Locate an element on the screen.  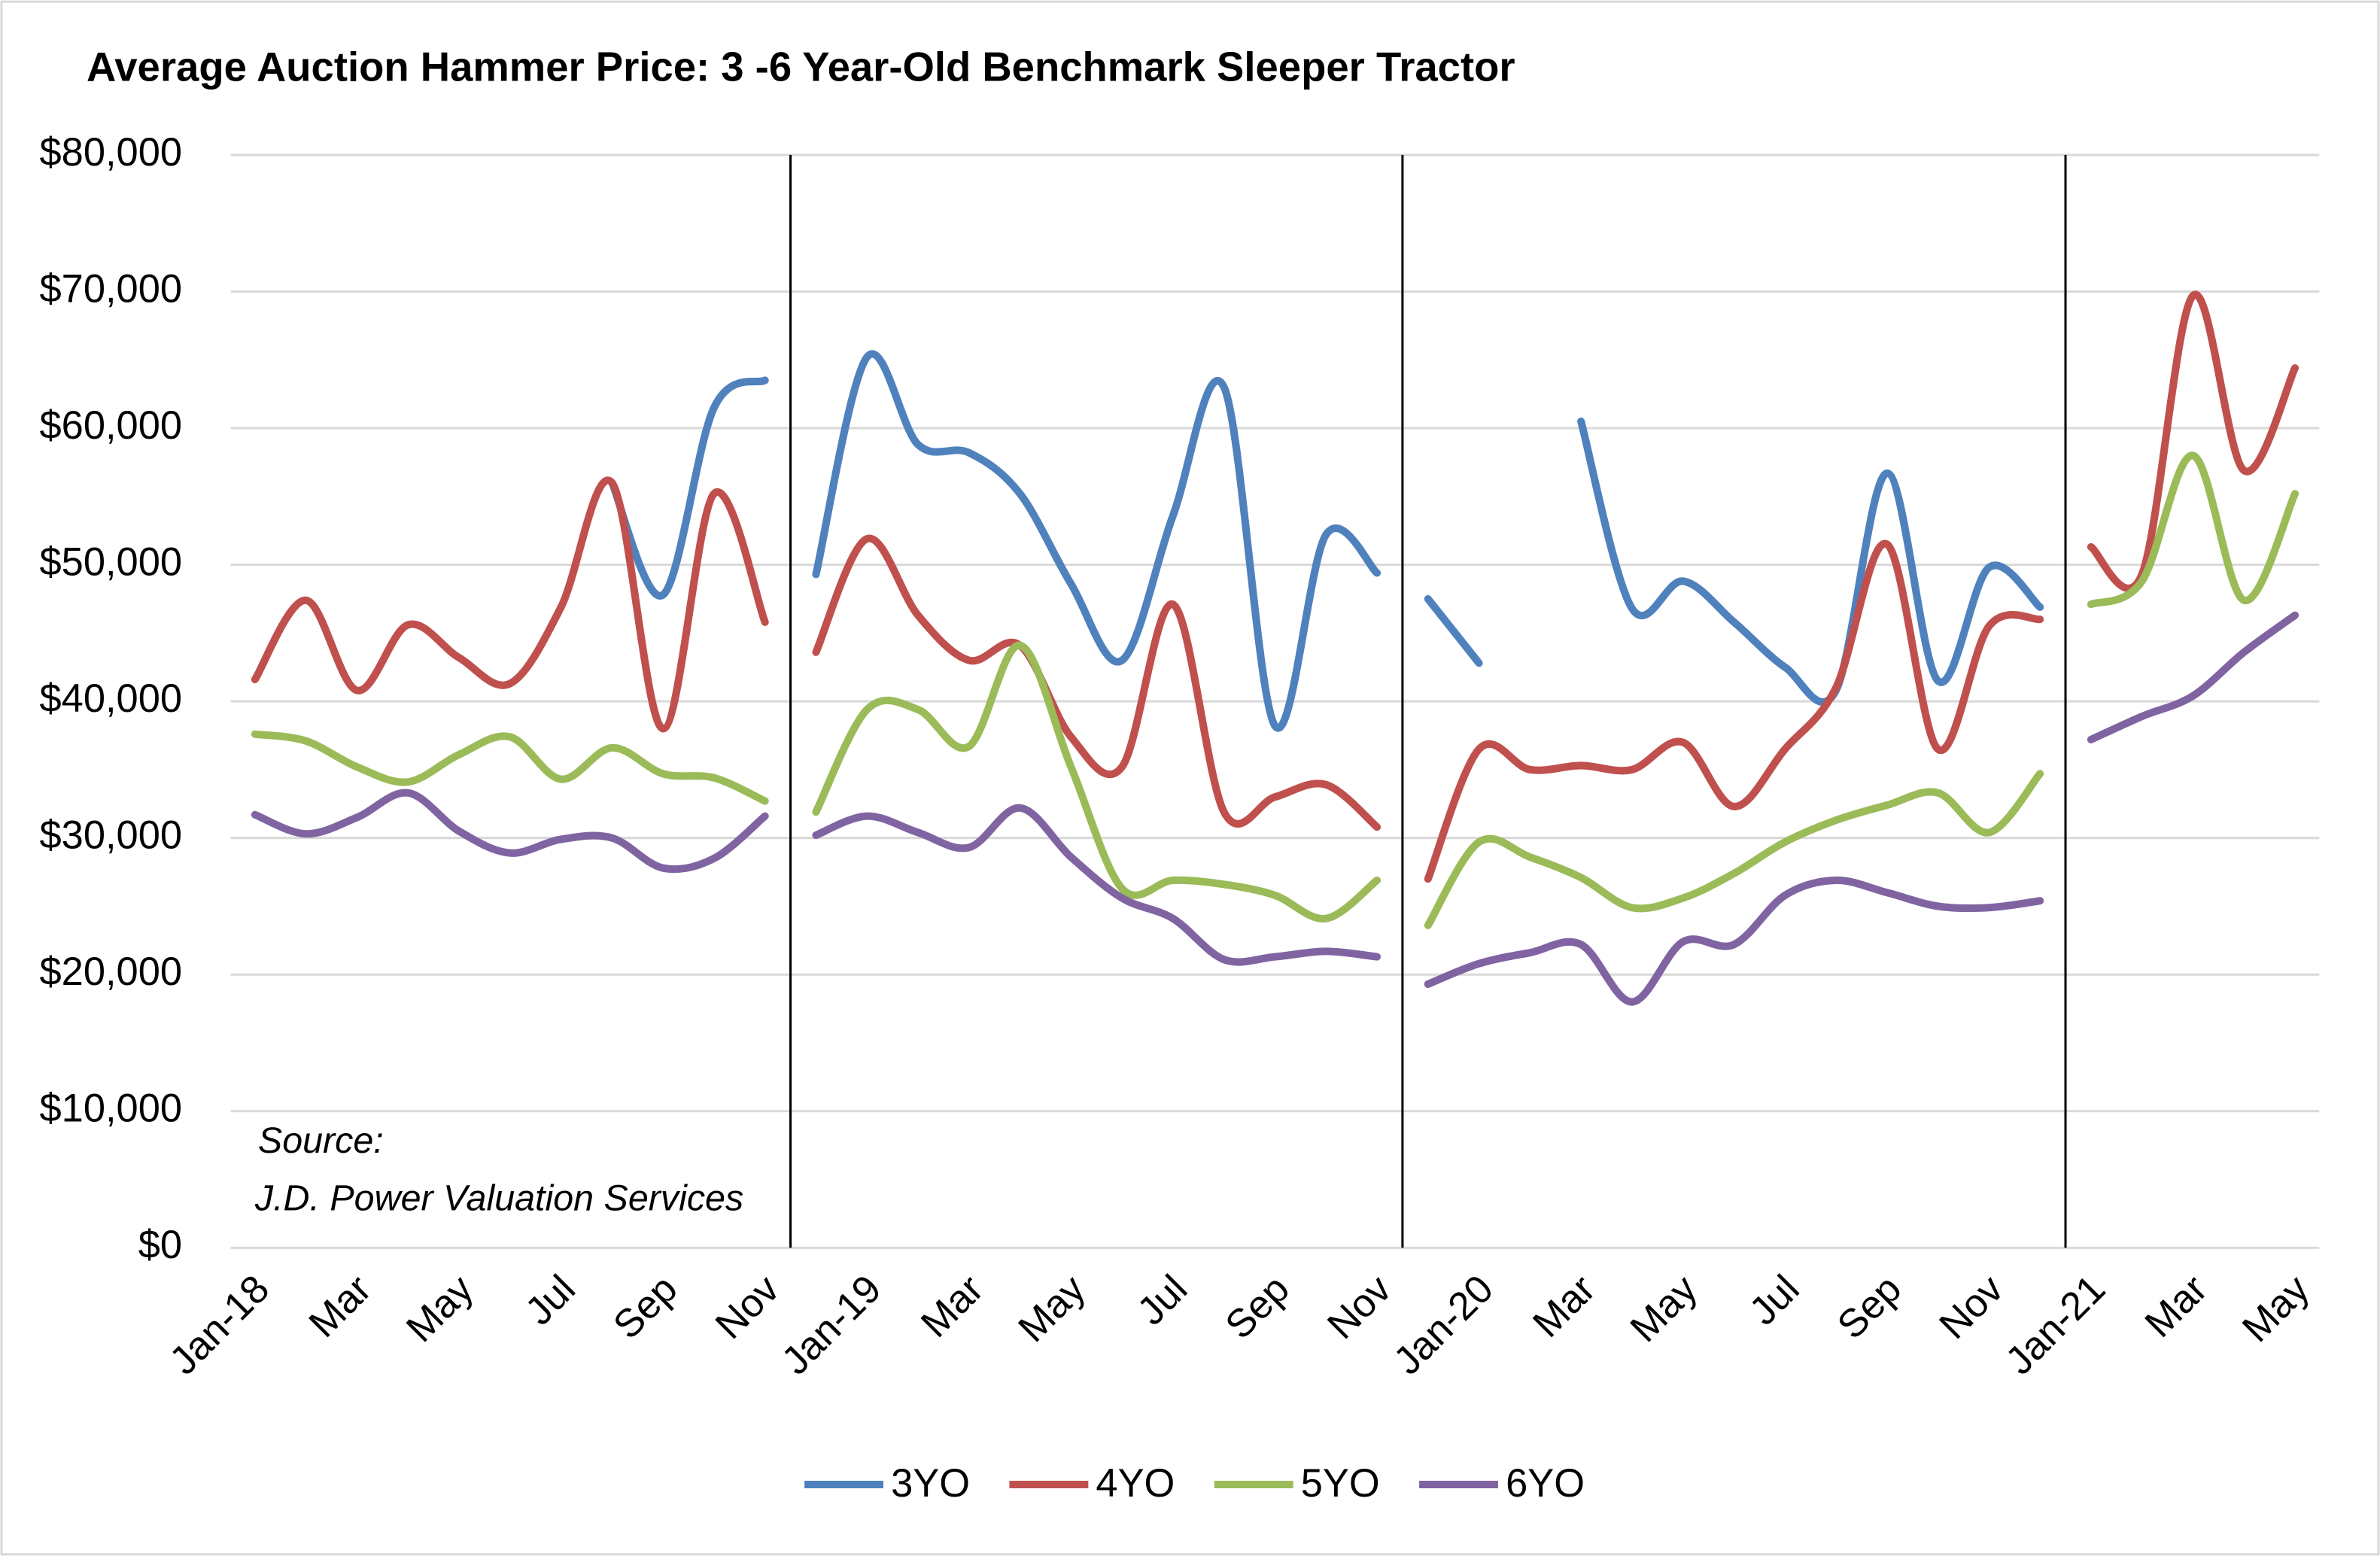
legend-label: 3YO is located at coordinates (930, 1484).